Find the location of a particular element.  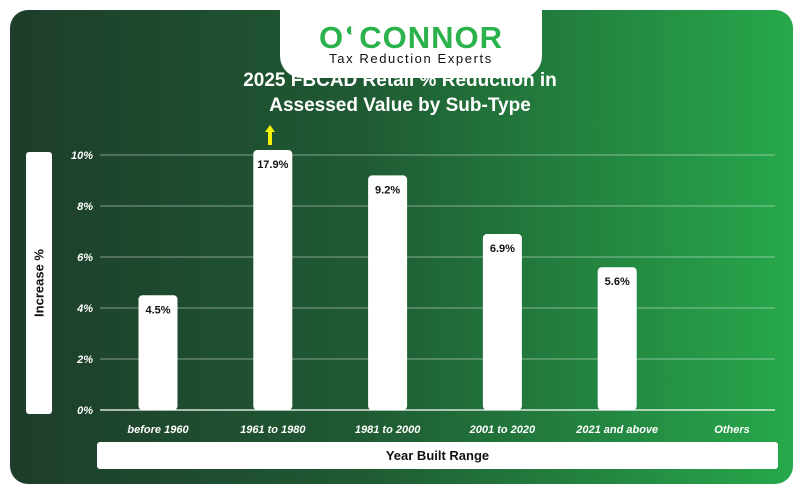

y-tick-label: 8% is located at coordinates (85, 207).